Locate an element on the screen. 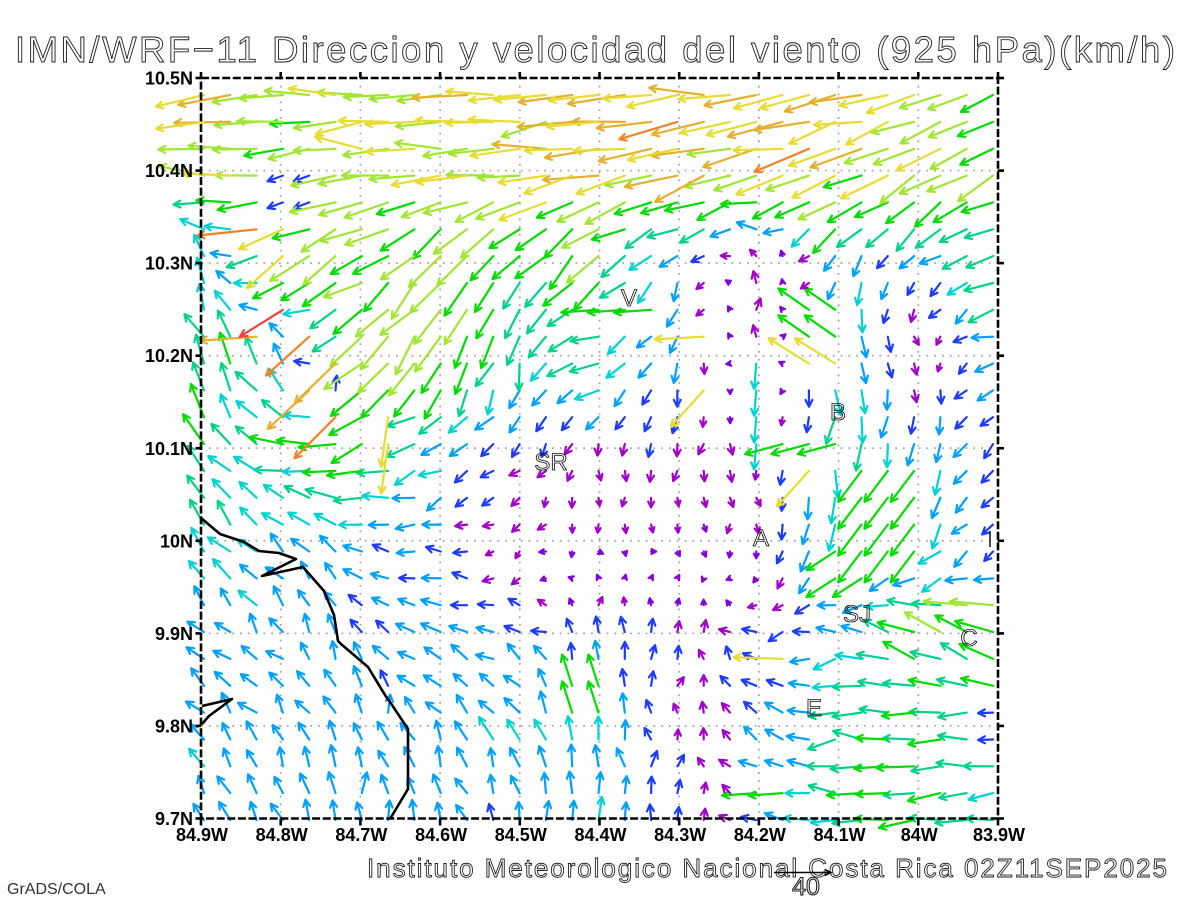 This screenshot has height=900, width=1200. svg-text: 10.5N is located at coordinates (169, 79).